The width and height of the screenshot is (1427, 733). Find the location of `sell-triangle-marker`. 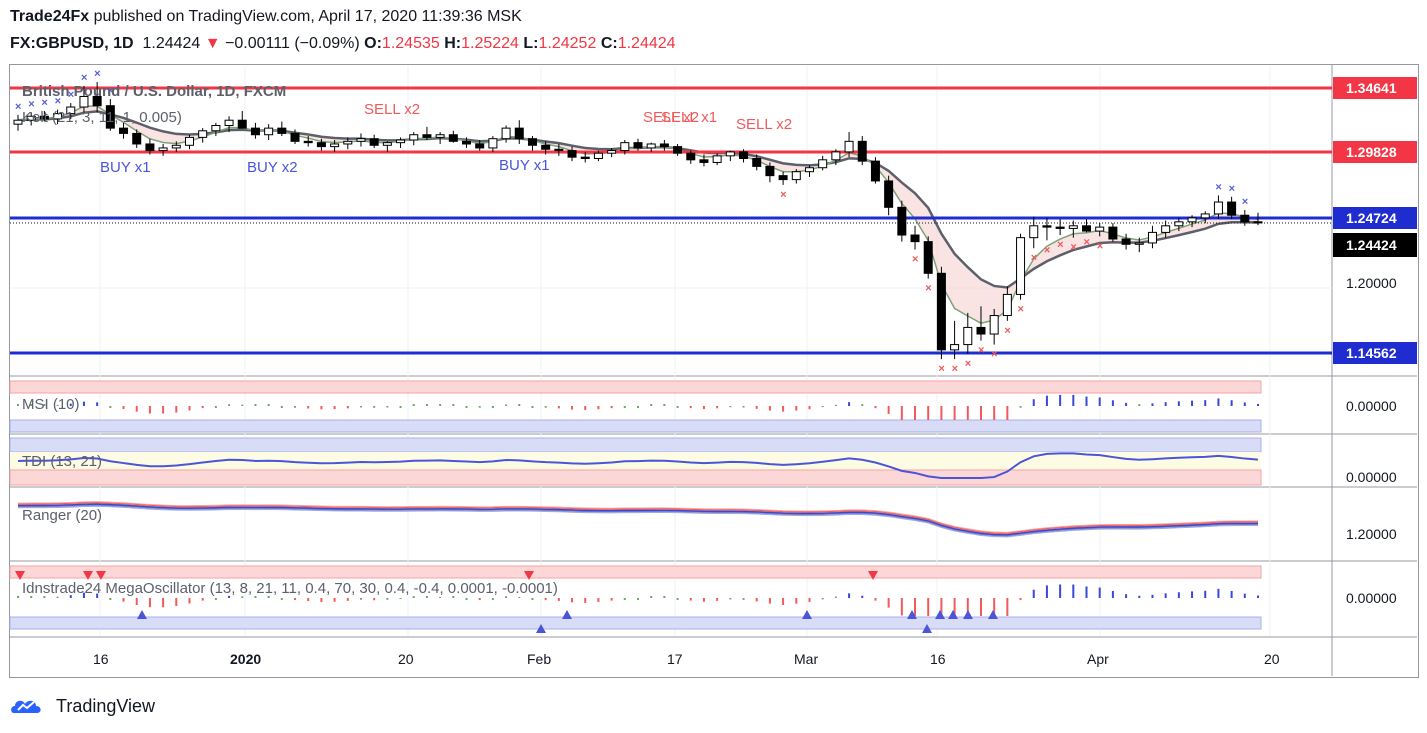

sell-triangle-marker is located at coordinates (873, 575).